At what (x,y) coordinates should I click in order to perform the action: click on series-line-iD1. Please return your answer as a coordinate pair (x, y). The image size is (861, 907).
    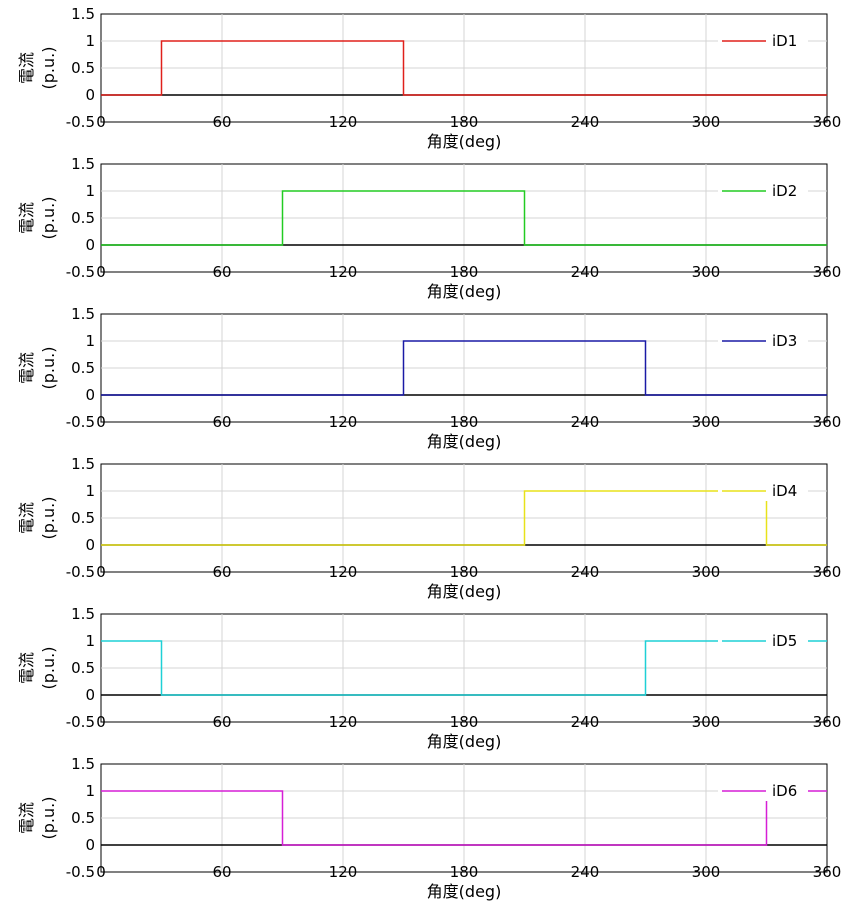
    Looking at the image, I should click on (464, 68).